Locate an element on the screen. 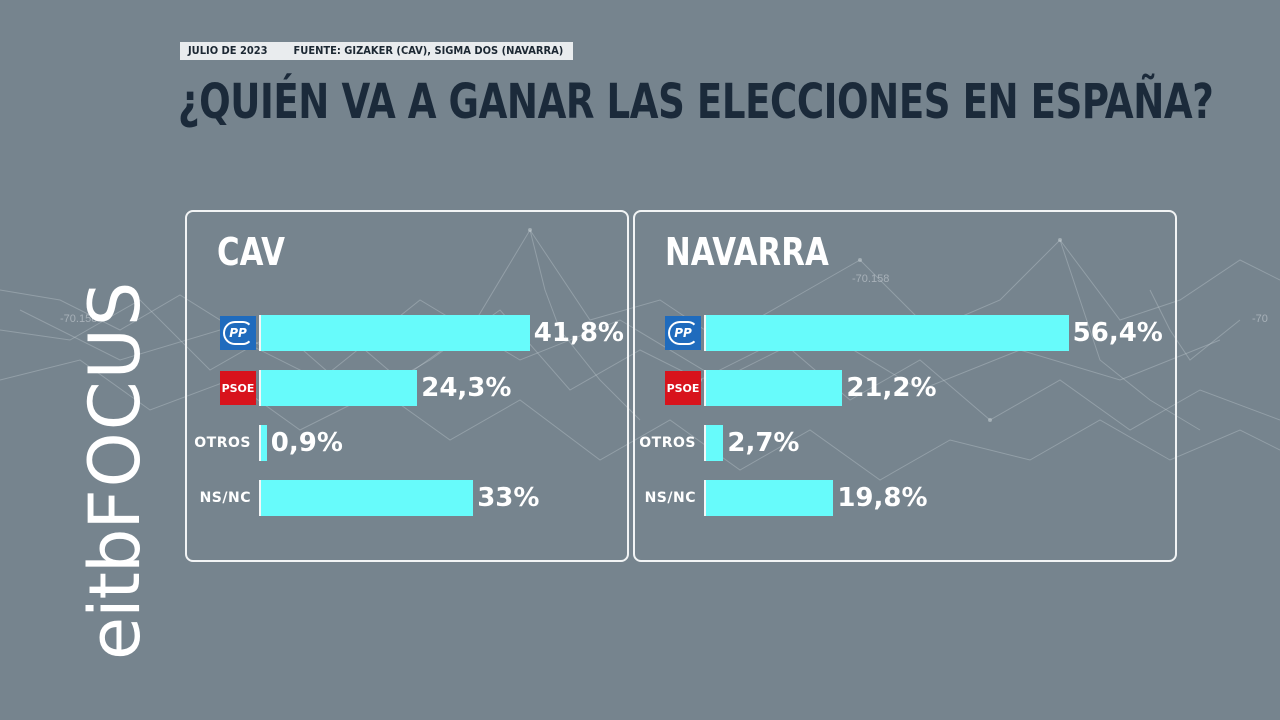  bg-label: -70 is located at coordinates (1260, 319).